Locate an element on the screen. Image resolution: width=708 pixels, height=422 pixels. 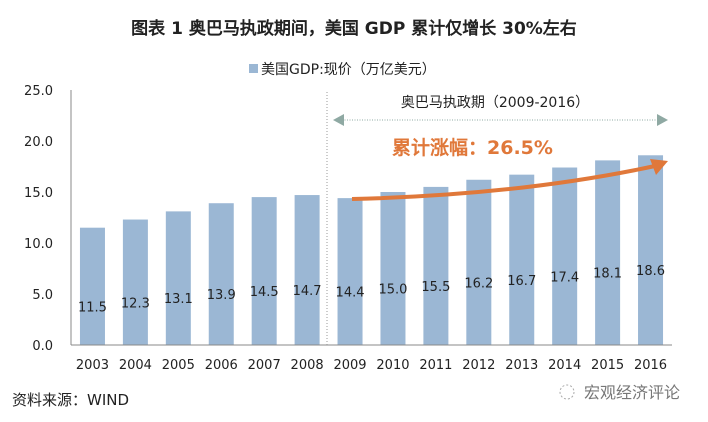
data-label: 11.5 is located at coordinates (92, 307).